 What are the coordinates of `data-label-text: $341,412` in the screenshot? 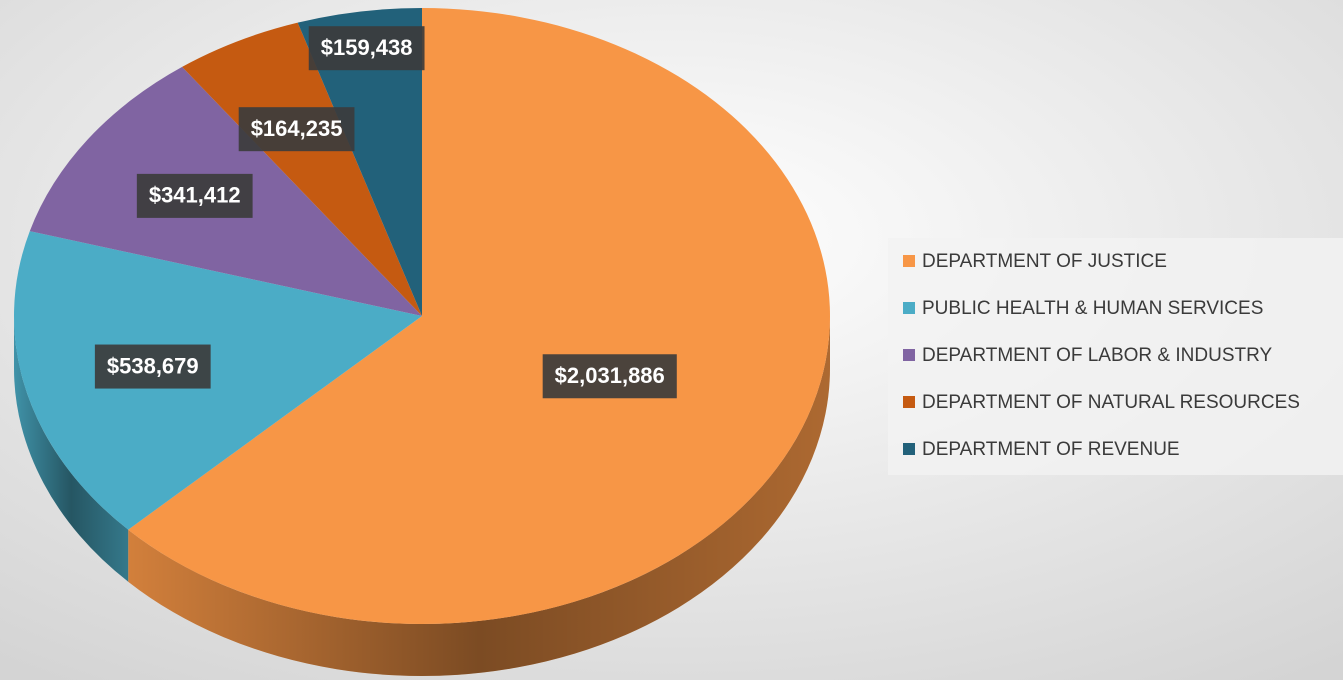 It's located at (195, 195).